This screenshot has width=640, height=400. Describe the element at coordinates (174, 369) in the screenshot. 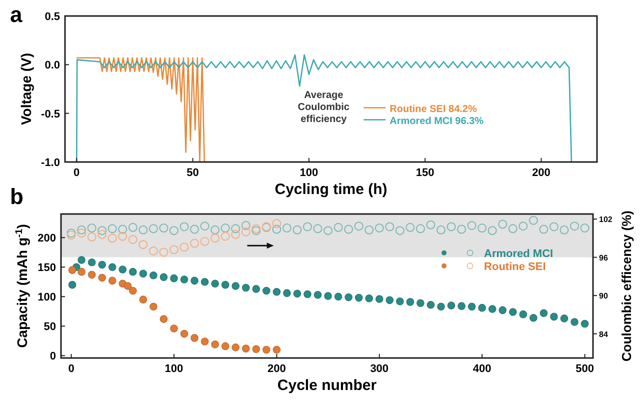

I see `x-tick-label: 100` at that location.